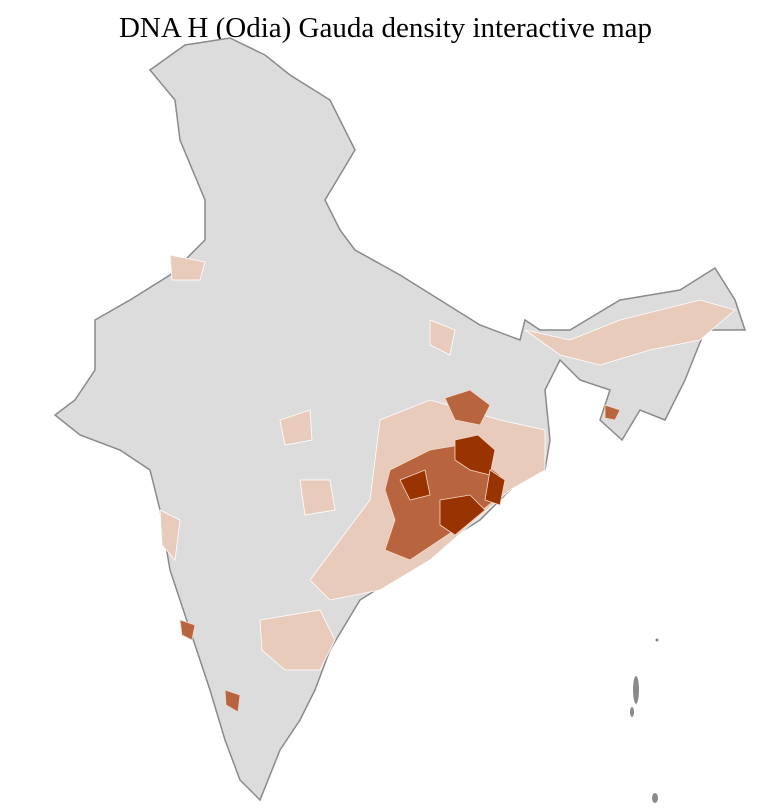 The height and width of the screenshot is (812, 771). I want to click on high-density-districts, so click(452, 485).